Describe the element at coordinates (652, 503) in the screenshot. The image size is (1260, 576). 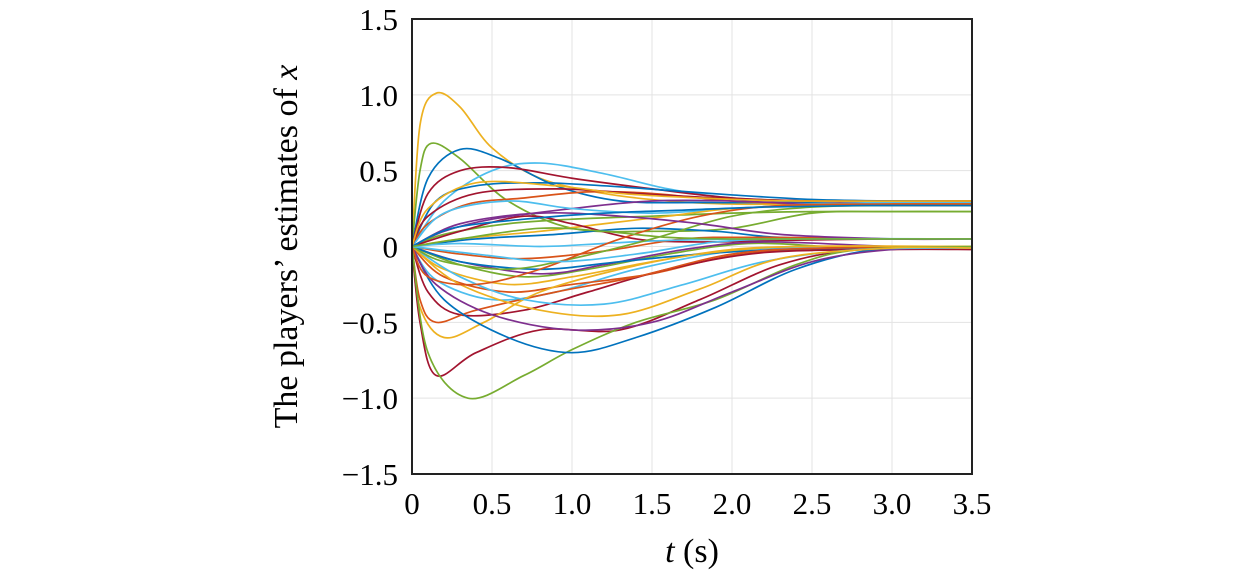
I see `x-tick-label: 1.5` at that location.